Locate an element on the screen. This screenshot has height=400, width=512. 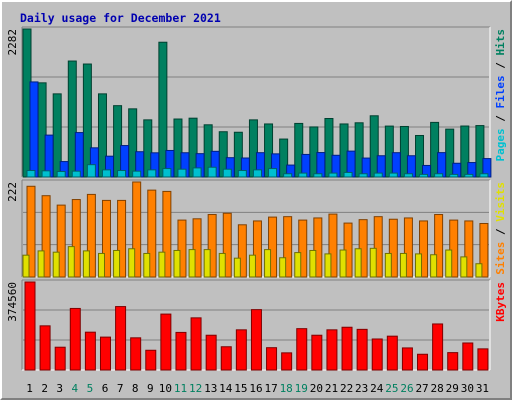
x-tick-label-day-21: 21 is located at coordinates (331, 388).